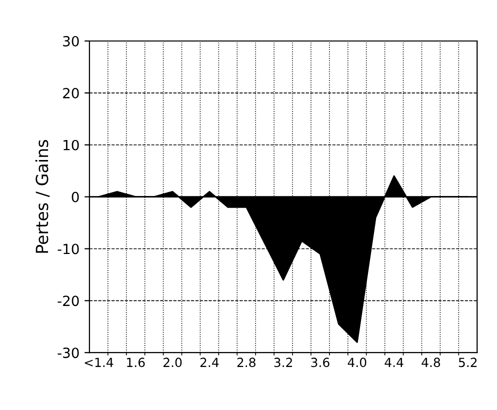 Image resolution: width=497 pixels, height=410 pixels. What do you see at coordinates (467, 363) in the screenshot?
I see `x-tick-label: 5.2` at bounding box center [467, 363].